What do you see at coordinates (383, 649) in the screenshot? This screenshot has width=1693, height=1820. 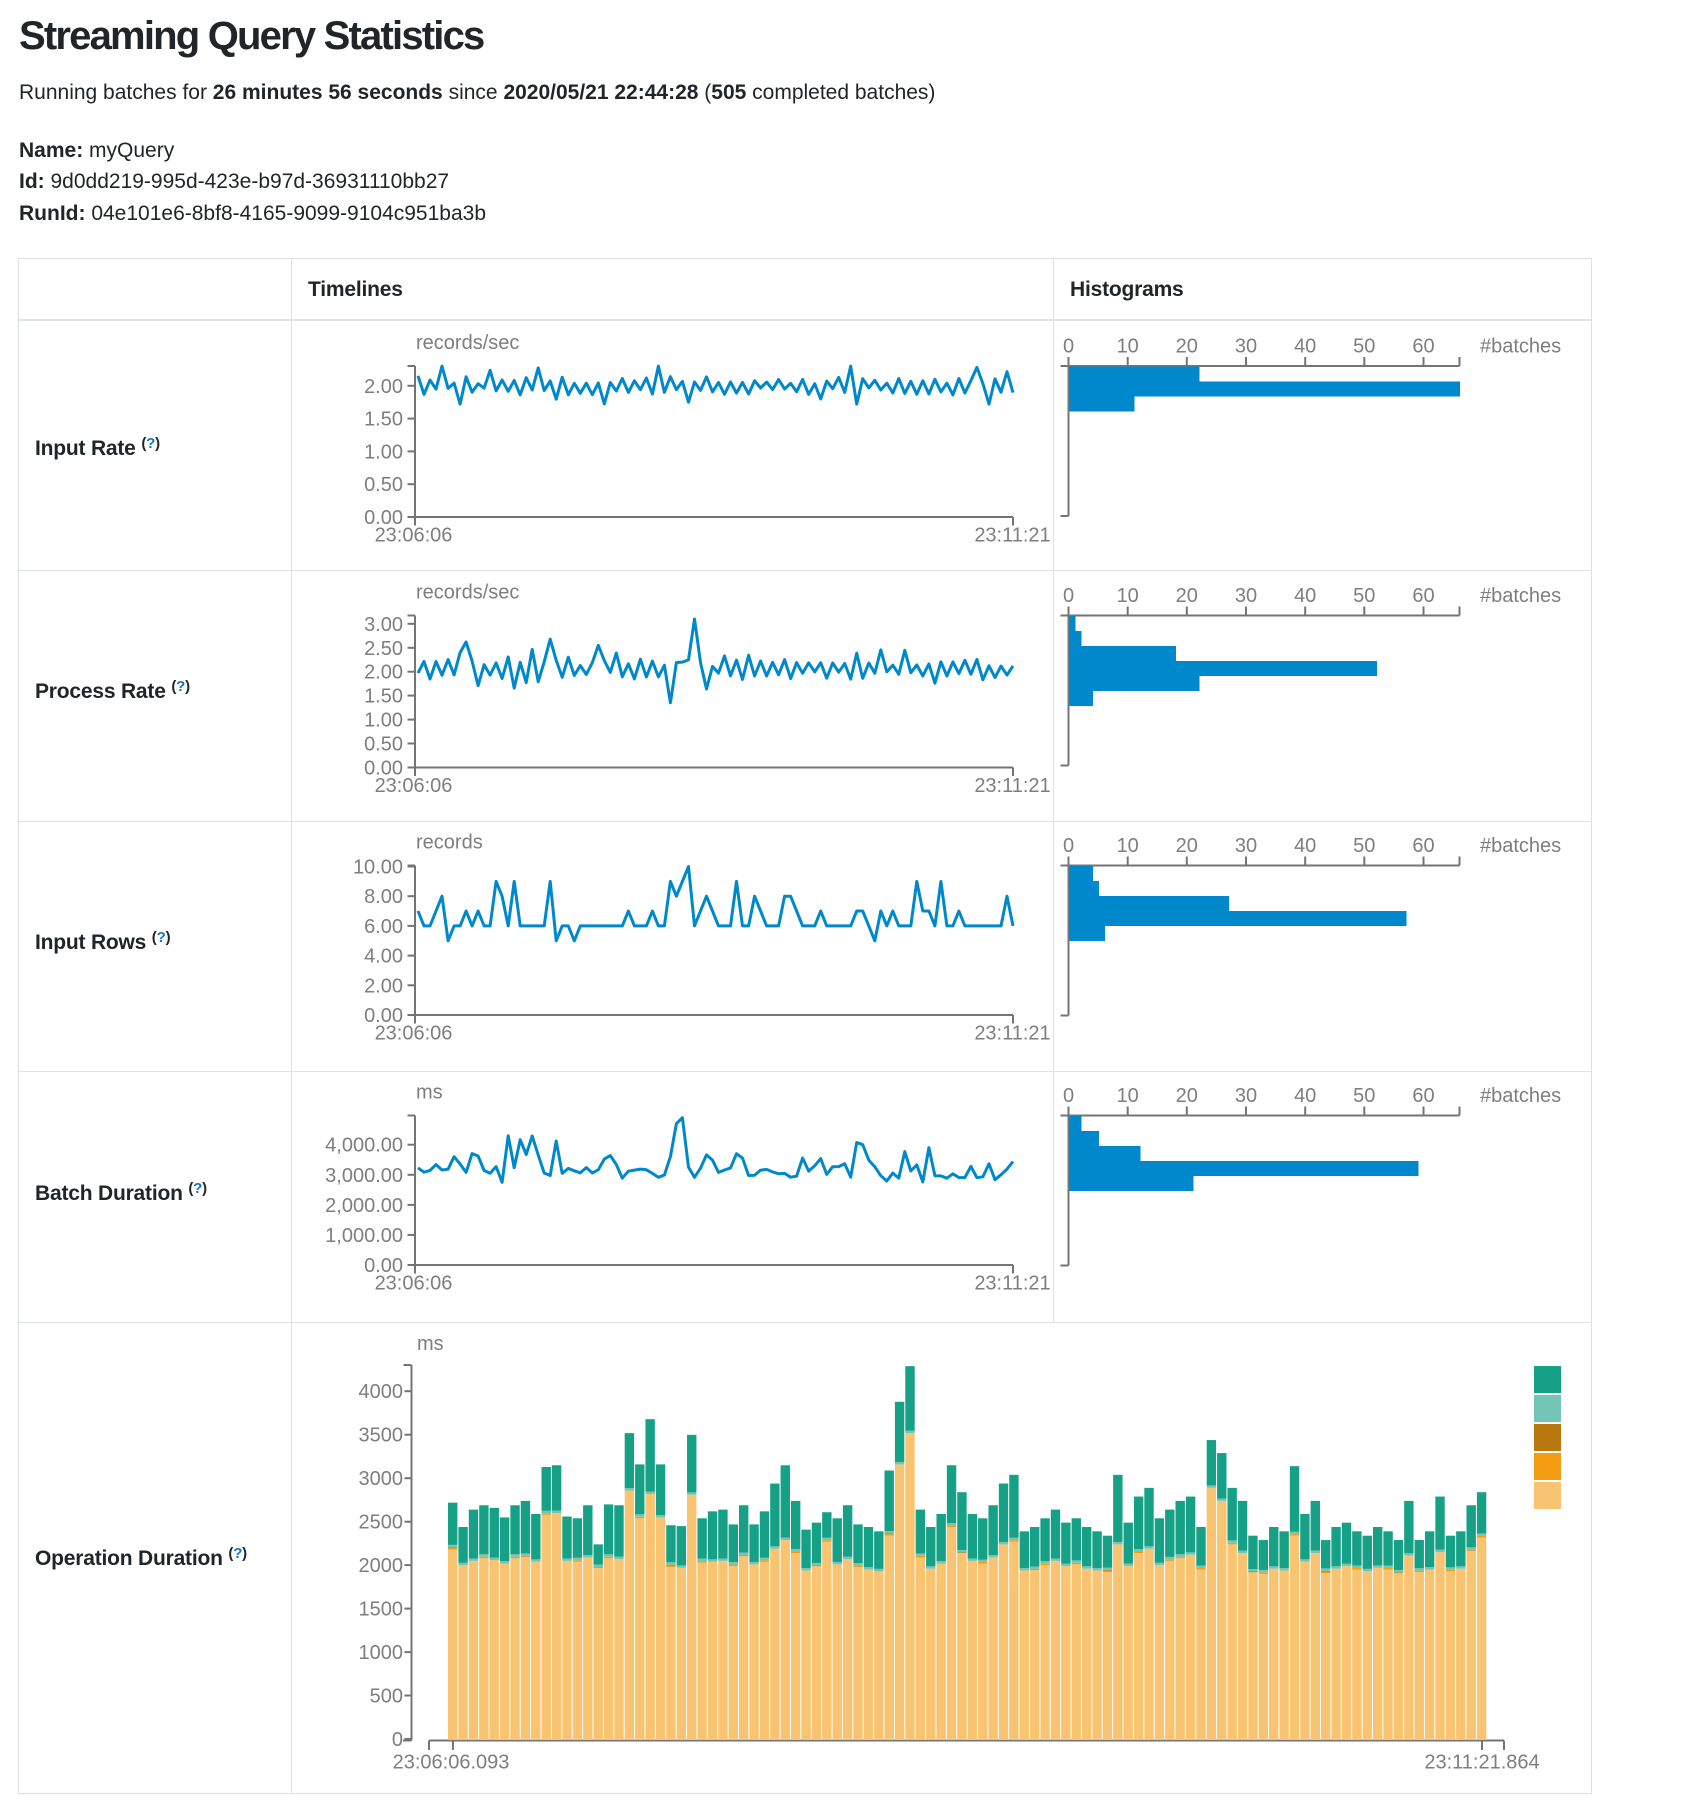 I see `svg-text: 2.50` at bounding box center [383, 649].